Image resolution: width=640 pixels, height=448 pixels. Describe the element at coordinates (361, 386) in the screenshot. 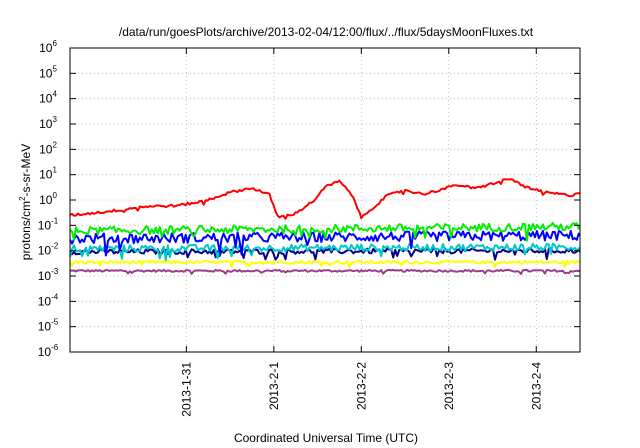

I see `x-tick-label: 2013-2-2` at that location.